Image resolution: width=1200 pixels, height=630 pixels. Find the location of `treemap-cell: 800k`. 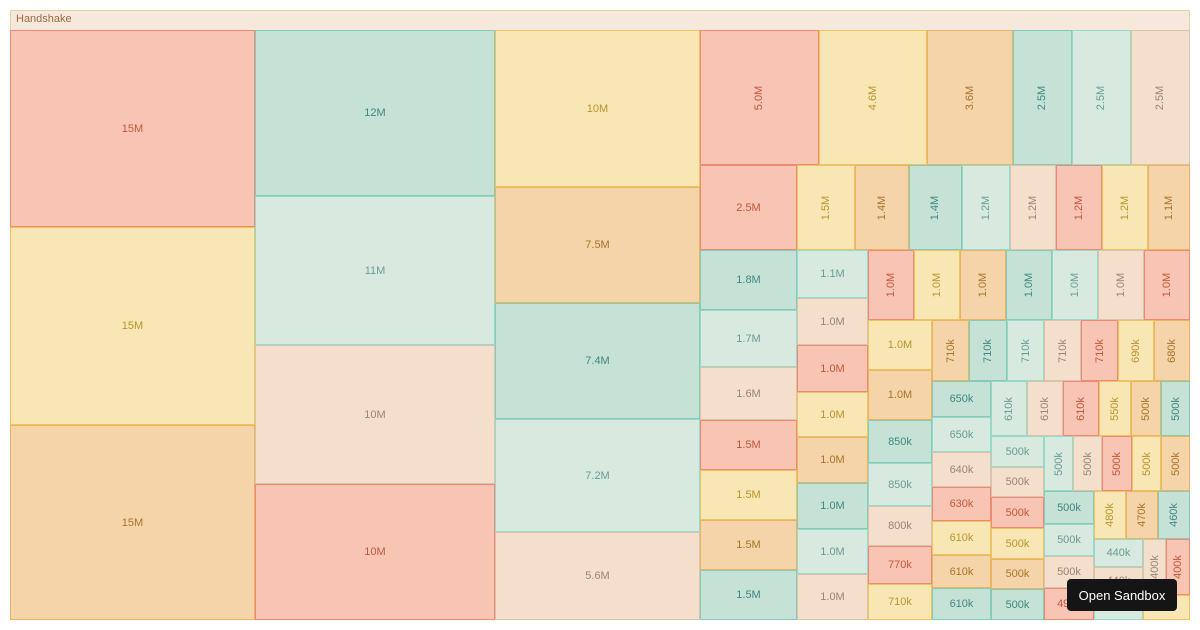

treemap-cell: 800k is located at coordinates (900, 526).